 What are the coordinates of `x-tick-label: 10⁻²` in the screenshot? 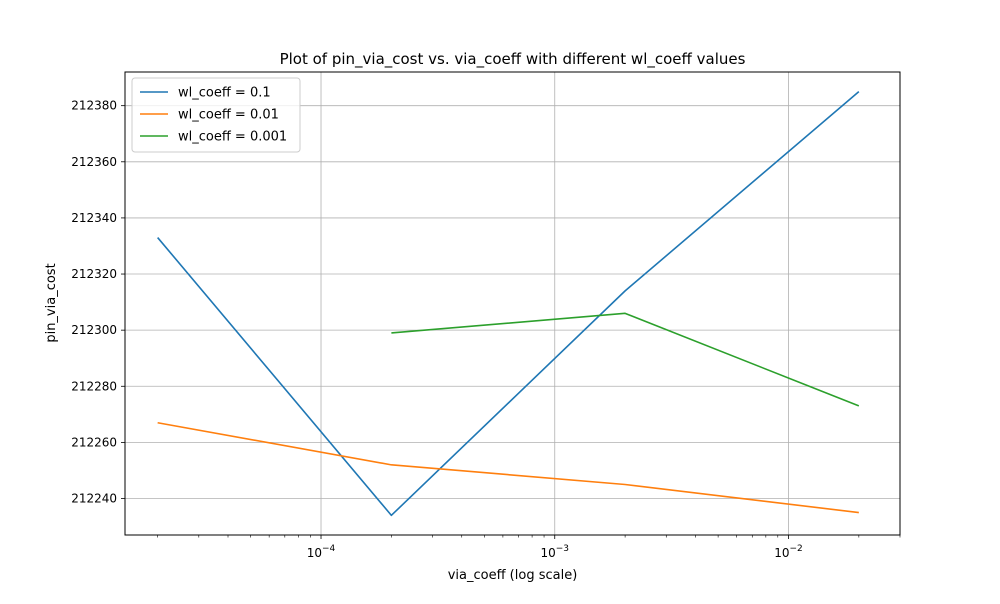 It's located at (788, 552).